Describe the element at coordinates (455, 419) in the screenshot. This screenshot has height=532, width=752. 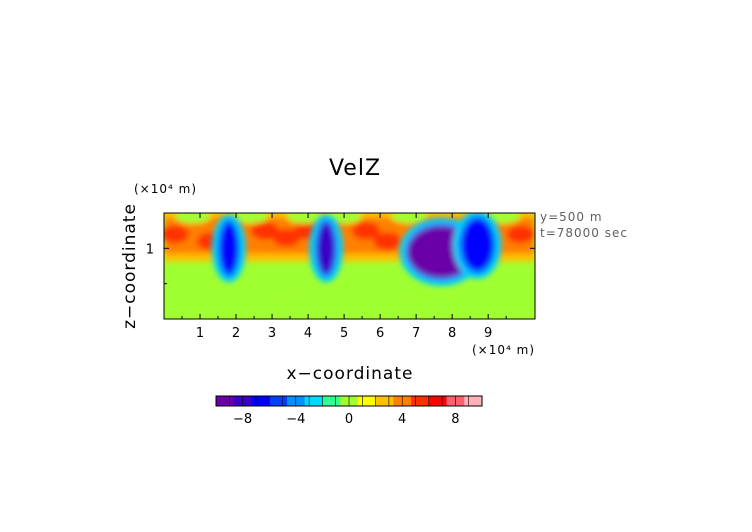
I see `colorbar-tick-label: 8` at that location.